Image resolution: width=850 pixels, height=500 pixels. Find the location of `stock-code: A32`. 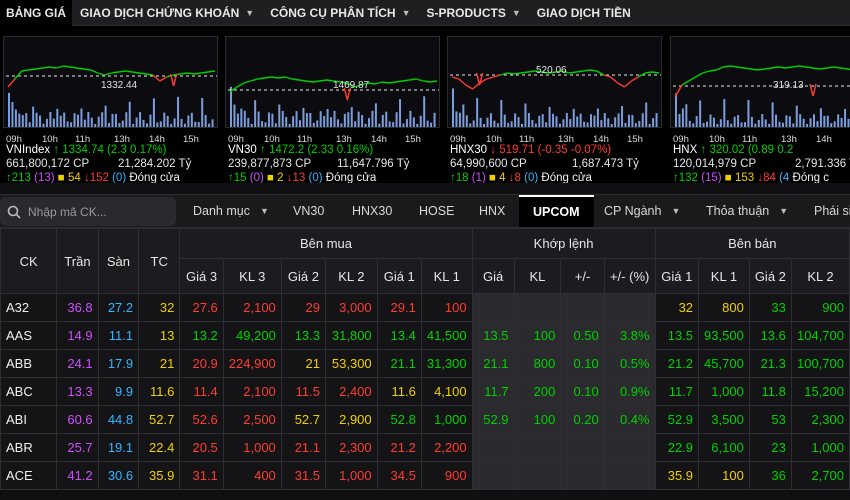

stock-code: A32 is located at coordinates (29, 307).